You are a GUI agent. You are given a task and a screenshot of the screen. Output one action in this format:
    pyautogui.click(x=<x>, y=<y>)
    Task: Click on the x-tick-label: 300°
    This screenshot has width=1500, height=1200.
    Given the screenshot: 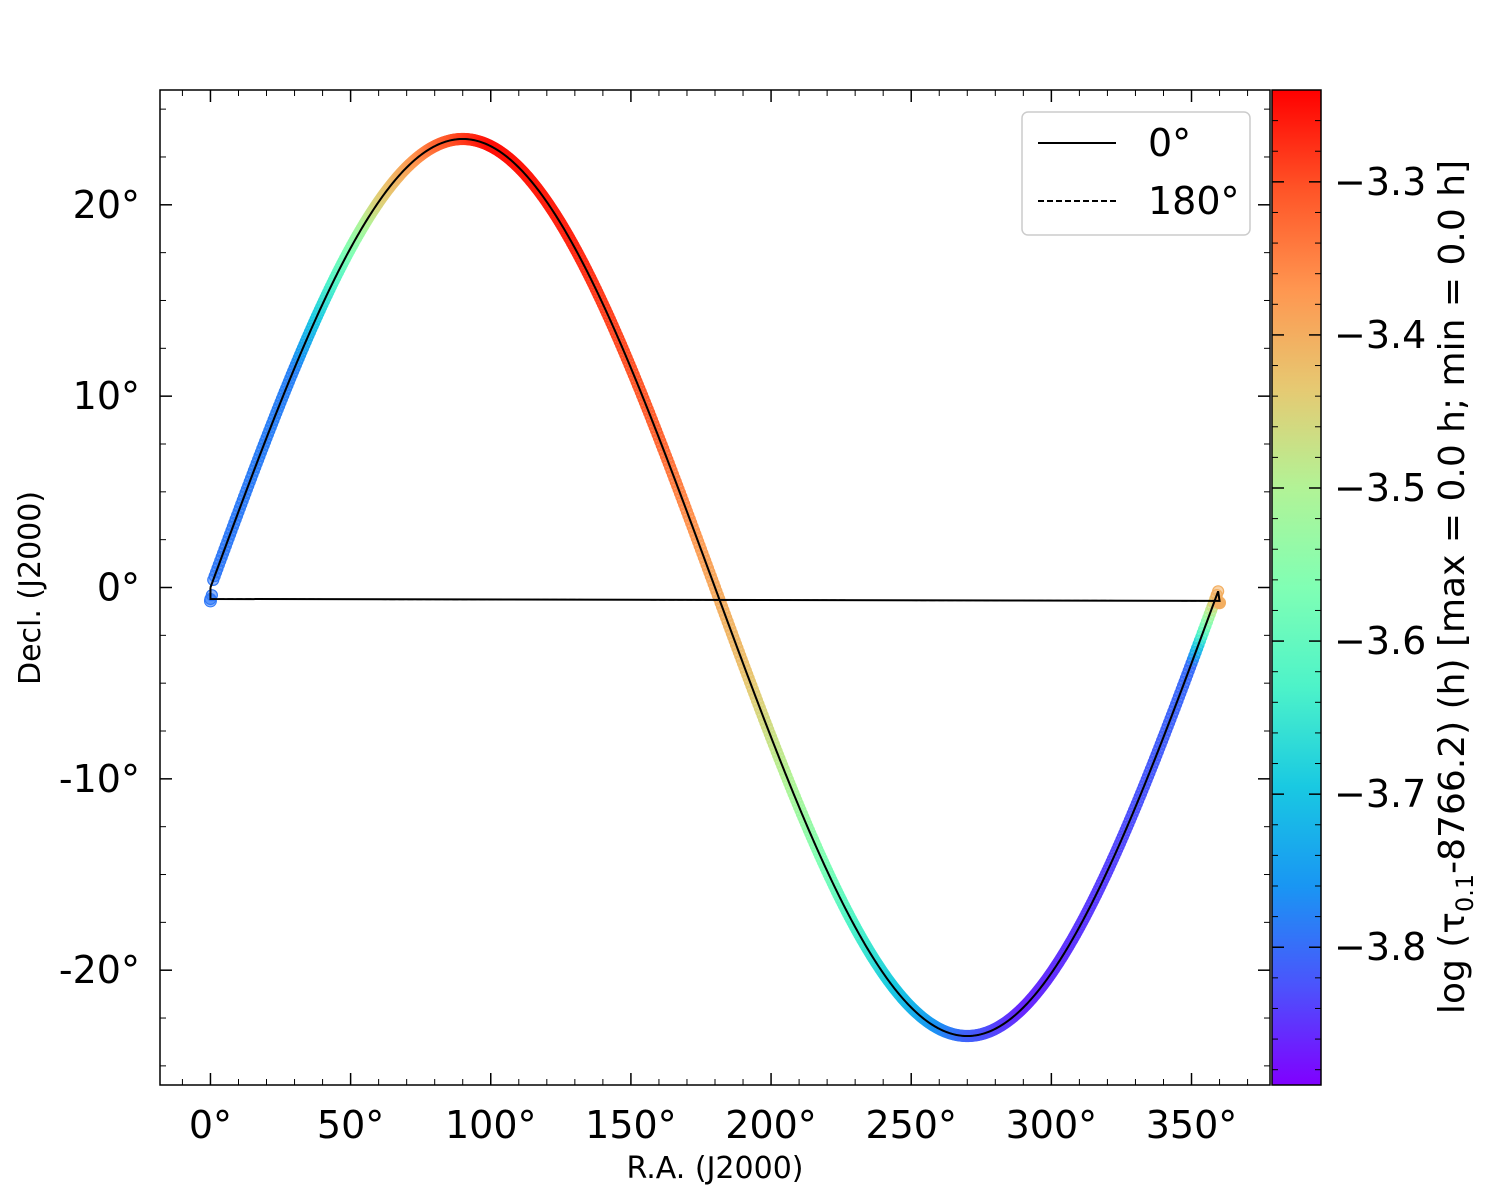 What is the action you would take?
    pyautogui.click(x=1052, y=1125)
    